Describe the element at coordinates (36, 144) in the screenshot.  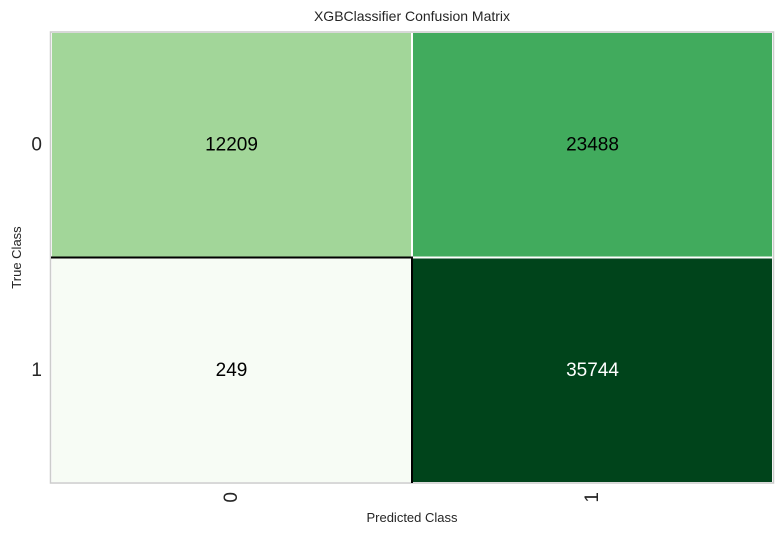
I see `y-tick-label-0: 0` at that location.